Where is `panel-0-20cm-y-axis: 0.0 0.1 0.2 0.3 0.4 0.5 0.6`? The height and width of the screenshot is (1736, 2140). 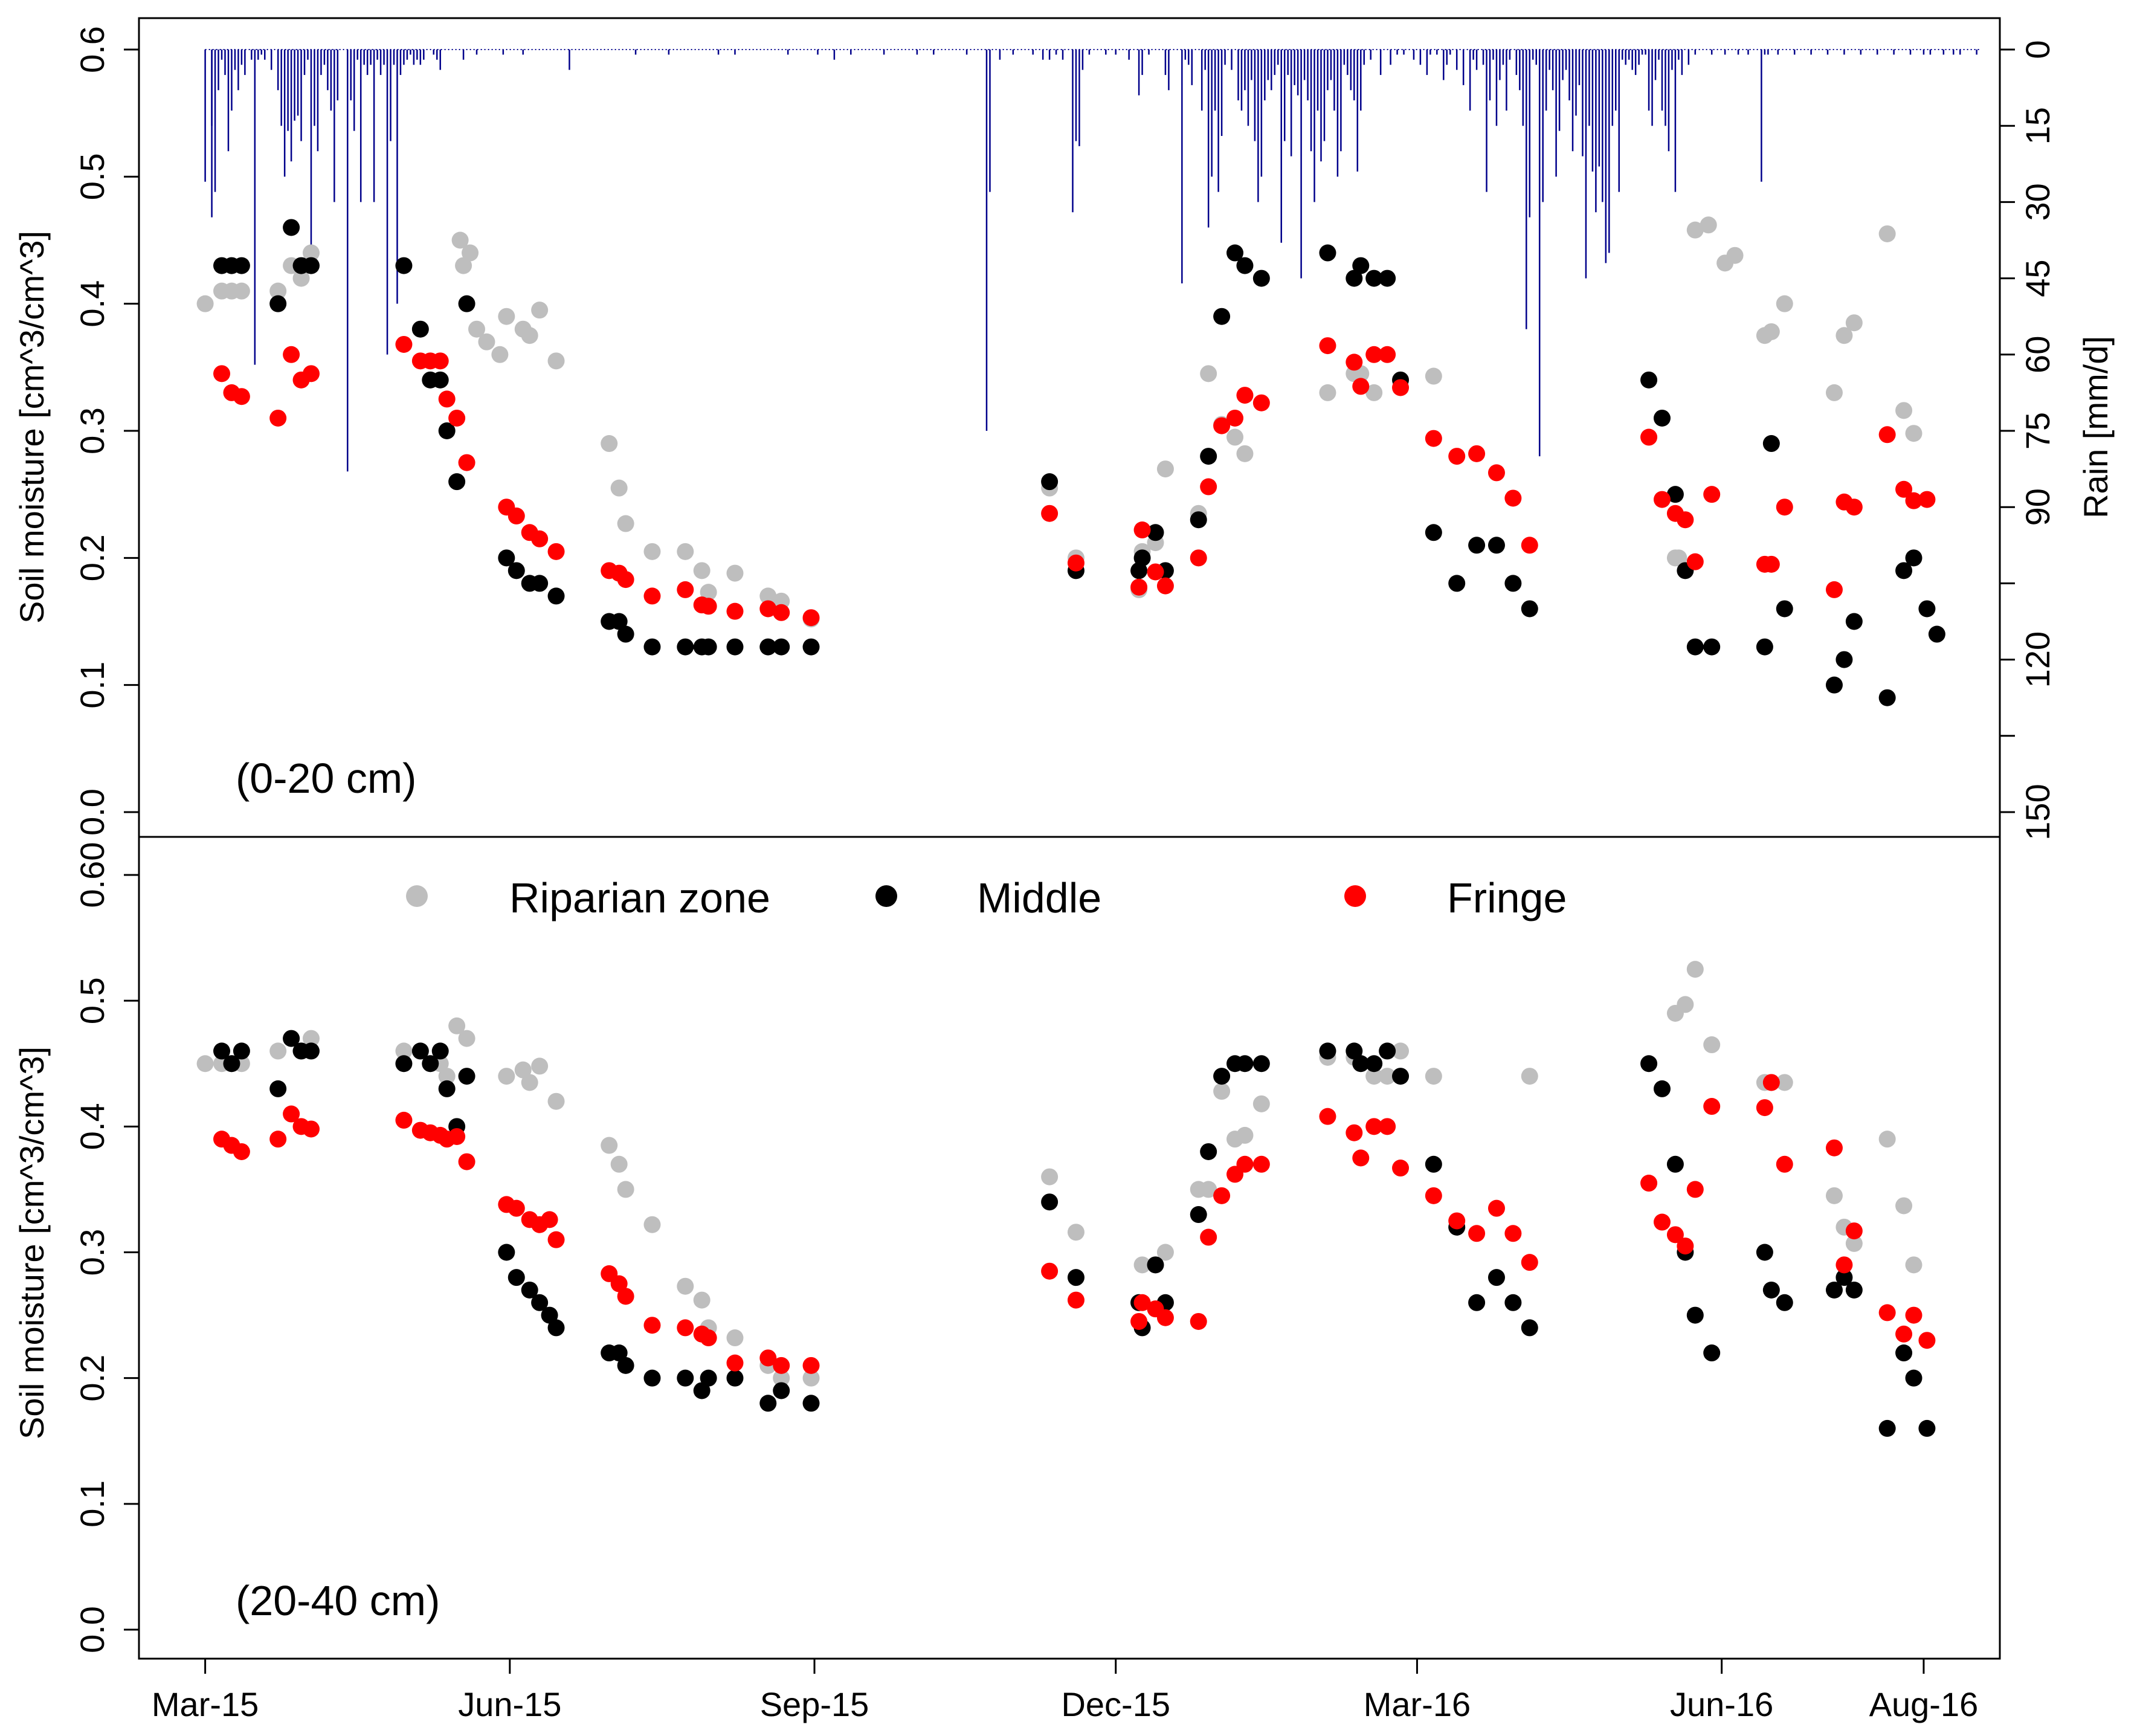
panel-0-20cm-y-axis: 0.0 0.1 0.2 0.3 0.4 0.5 0.6 is located at coordinates (106, 431).